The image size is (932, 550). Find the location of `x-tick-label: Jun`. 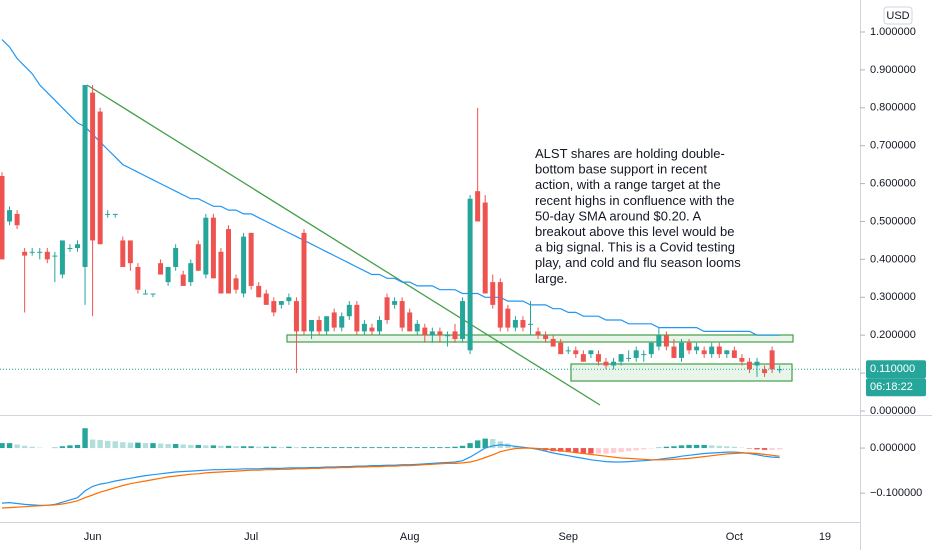

x-tick-label: Jun is located at coordinates (93, 537).